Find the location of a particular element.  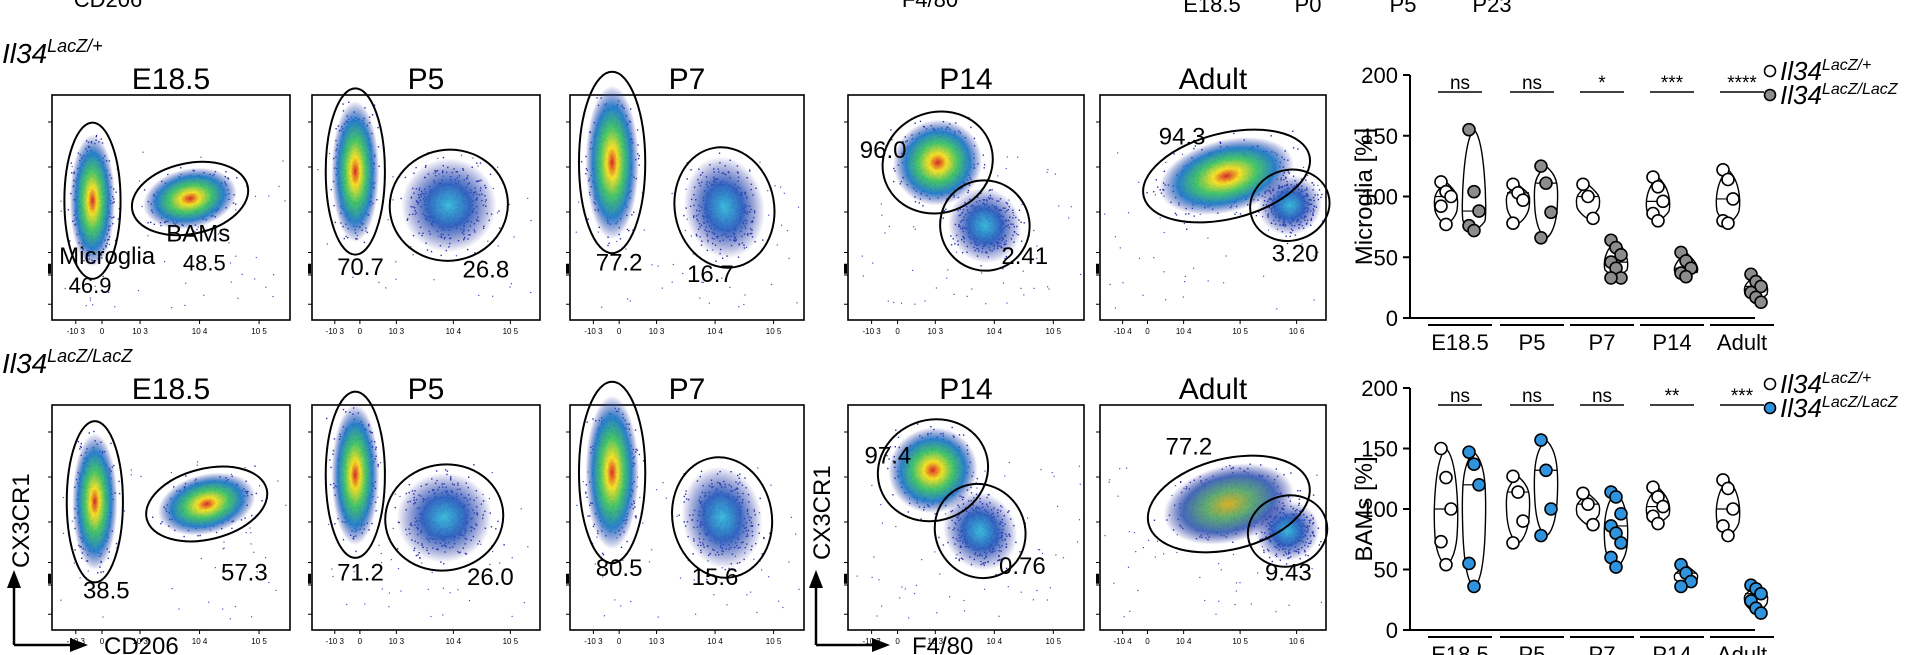

significance-label: *** is located at coordinates (1672, 83).